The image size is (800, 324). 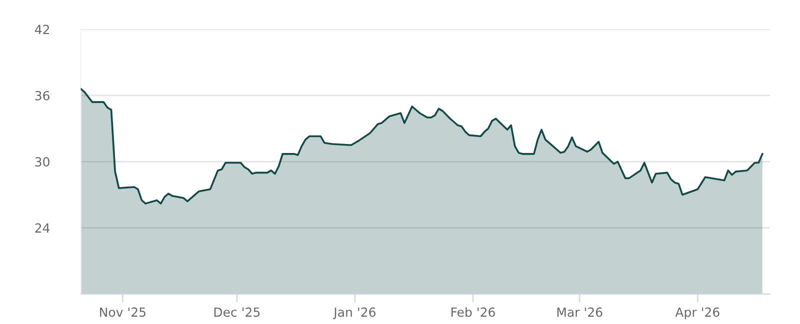 What do you see at coordinates (42, 95) in the screenshot?
I see `y-tick-label: 36` at bounding box center [42, 95].